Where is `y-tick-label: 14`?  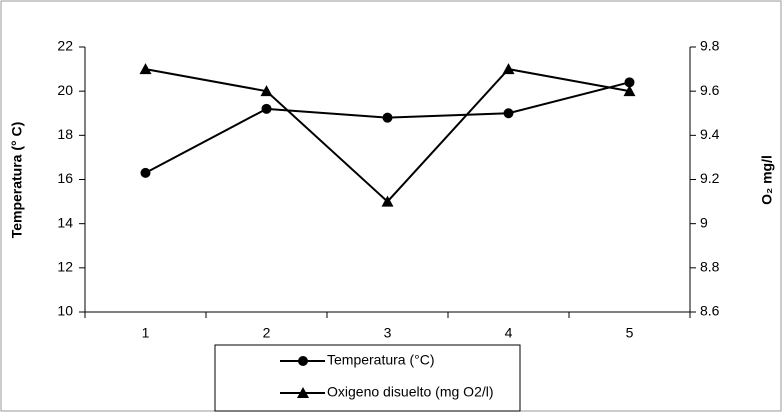
y-tick-label: 14 is located at coordinates (65, 222).